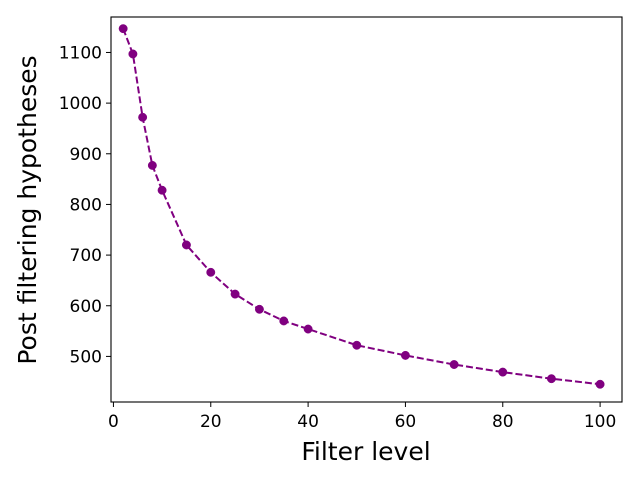 The height and width of the screenshot is (484, 640). Describe the element at coordinates (86, 205) in the screenshot. I see `y-tick-label: 800` at that location.